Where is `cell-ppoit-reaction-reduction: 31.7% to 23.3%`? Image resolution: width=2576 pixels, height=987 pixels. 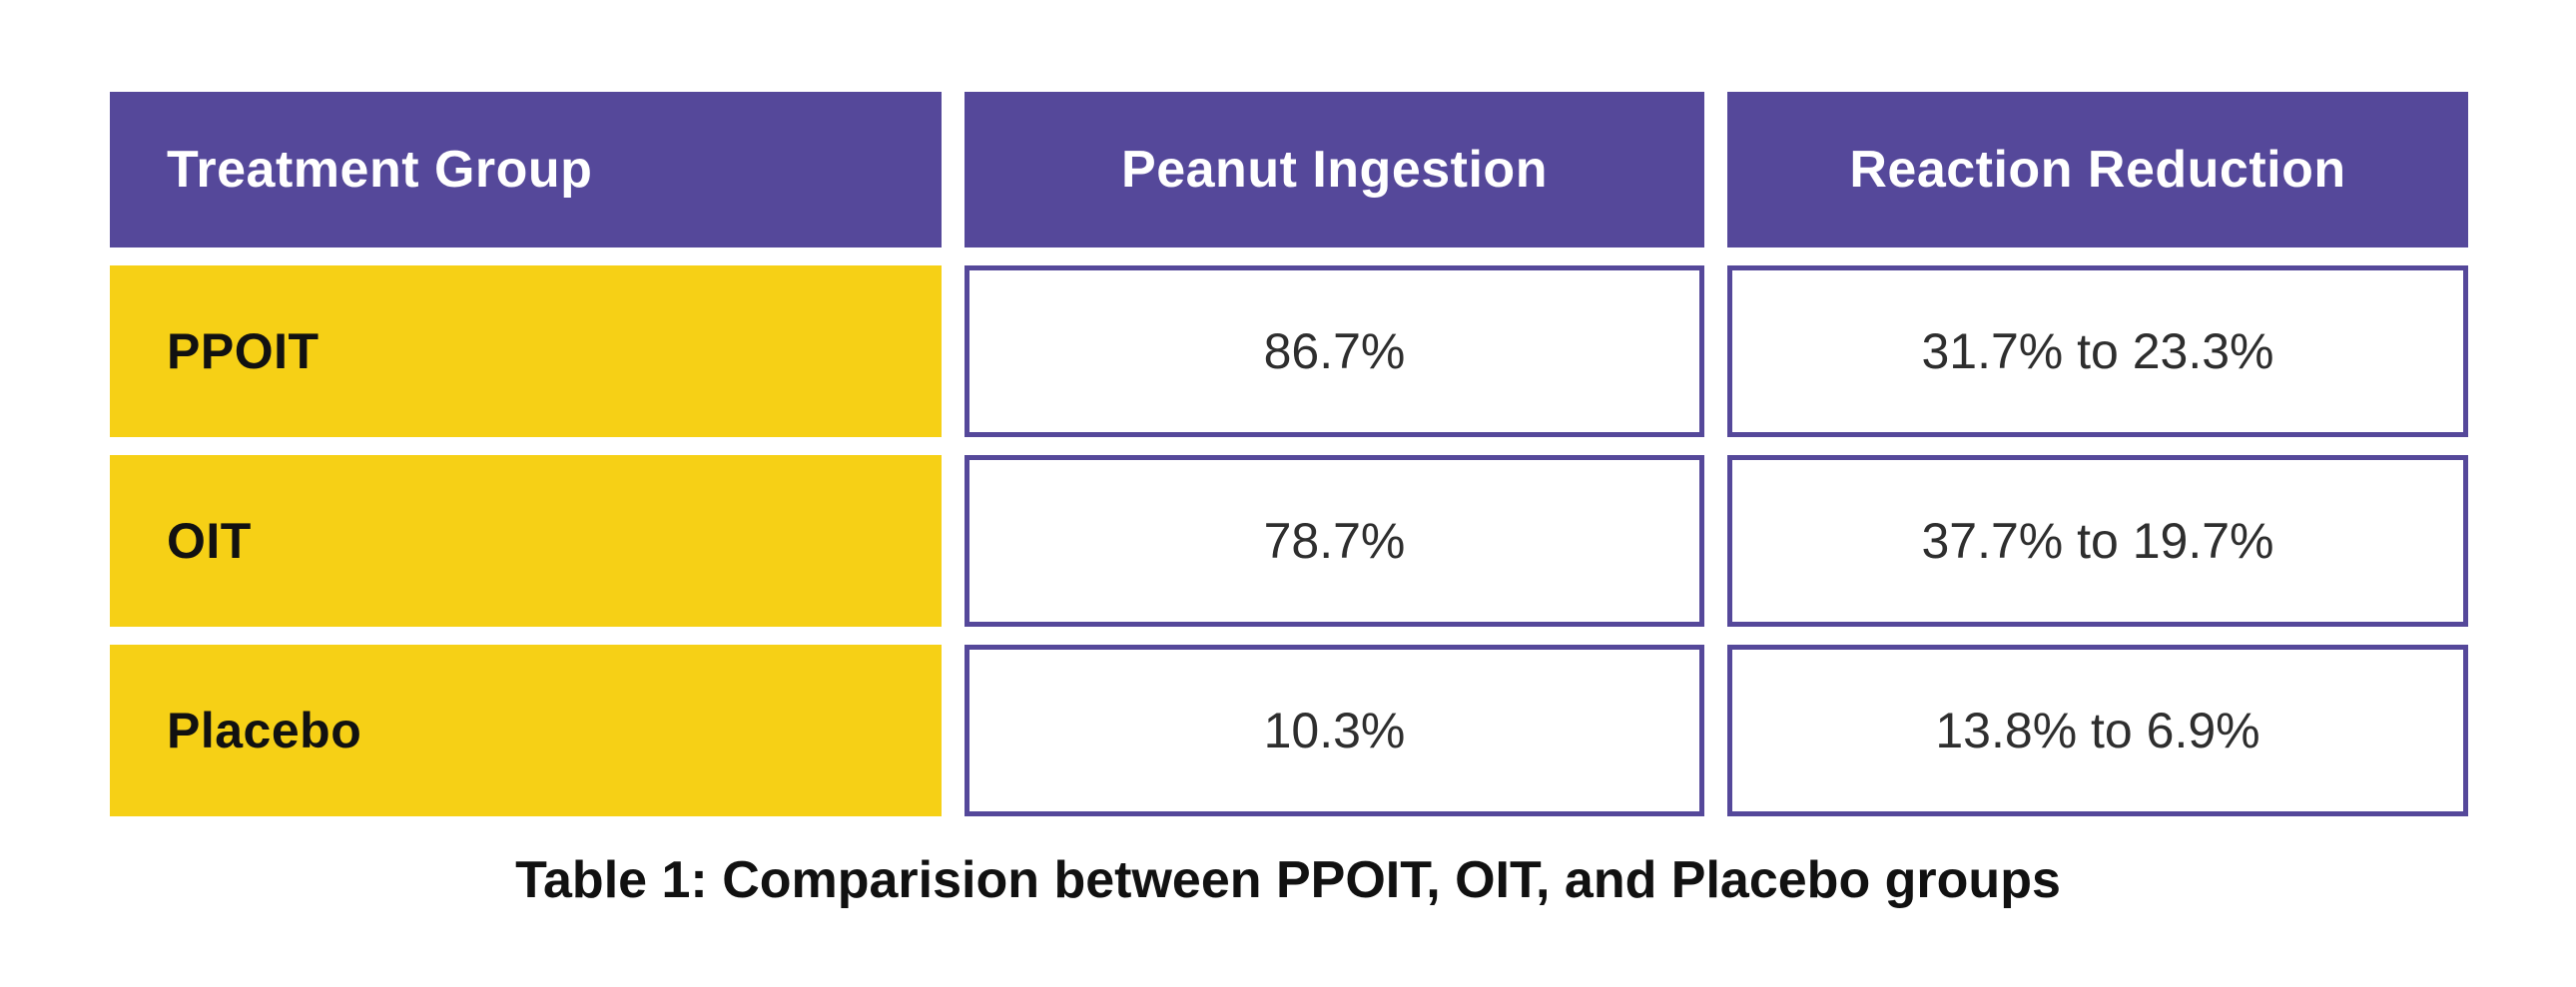
cell-ppoit-reaction-reduction: 31.7% to 23.3% is located at coordinates (2097, 351).